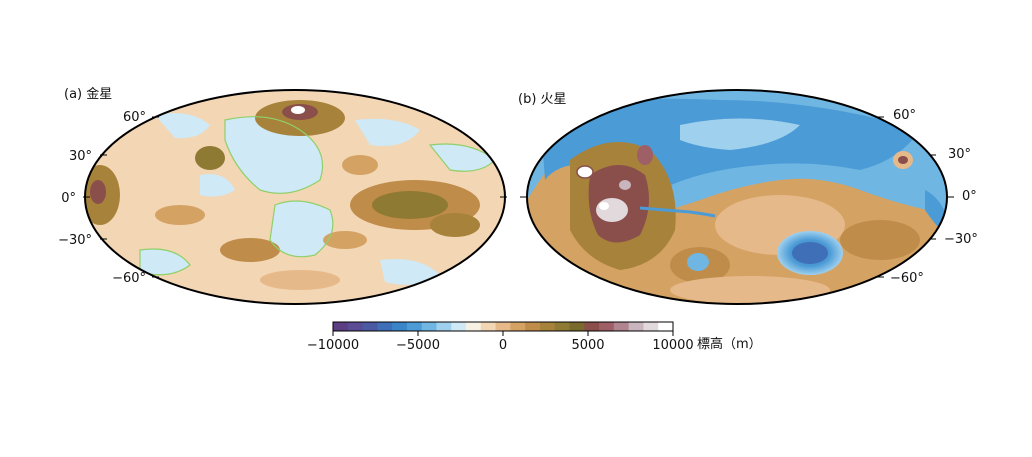 This screenshot has width=1032, height=457. I want to click on colorbar-tick-label: 10000, so click(672, 345).